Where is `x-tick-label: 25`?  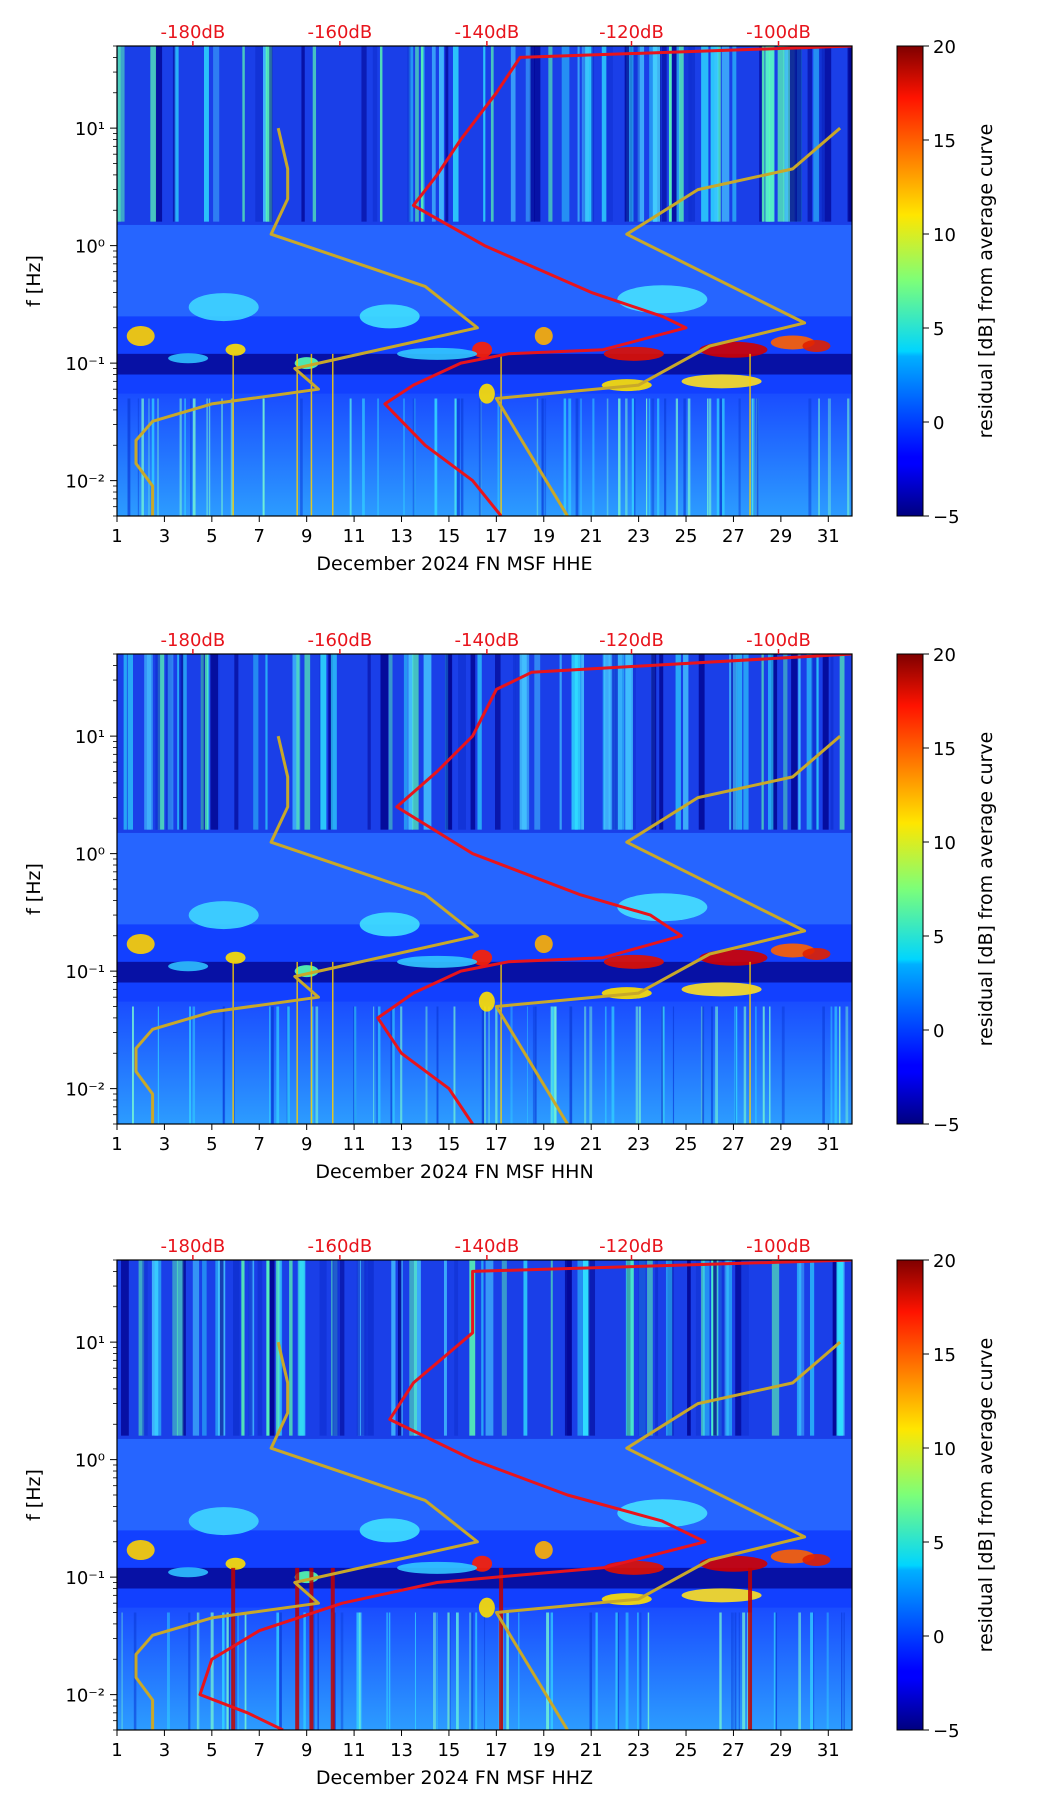 x-tick-label: 25 is located at coordinates (686, 1144).